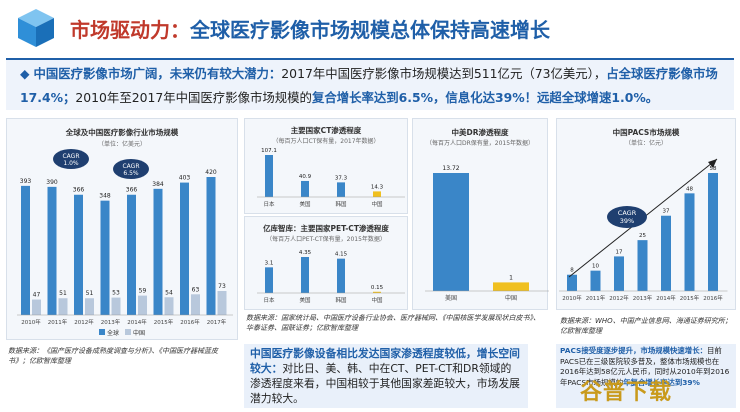  Describe the element at coordinates (619, 252) in the screenshot. I see `data-label: 17` at that location.